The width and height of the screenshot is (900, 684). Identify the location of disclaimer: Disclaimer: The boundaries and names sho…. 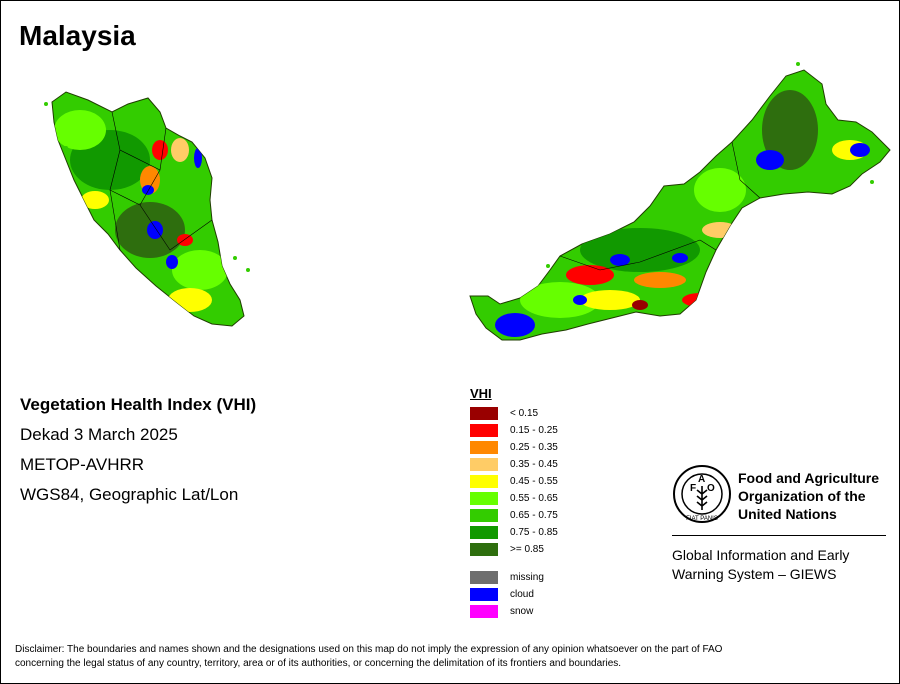
(451, 657).